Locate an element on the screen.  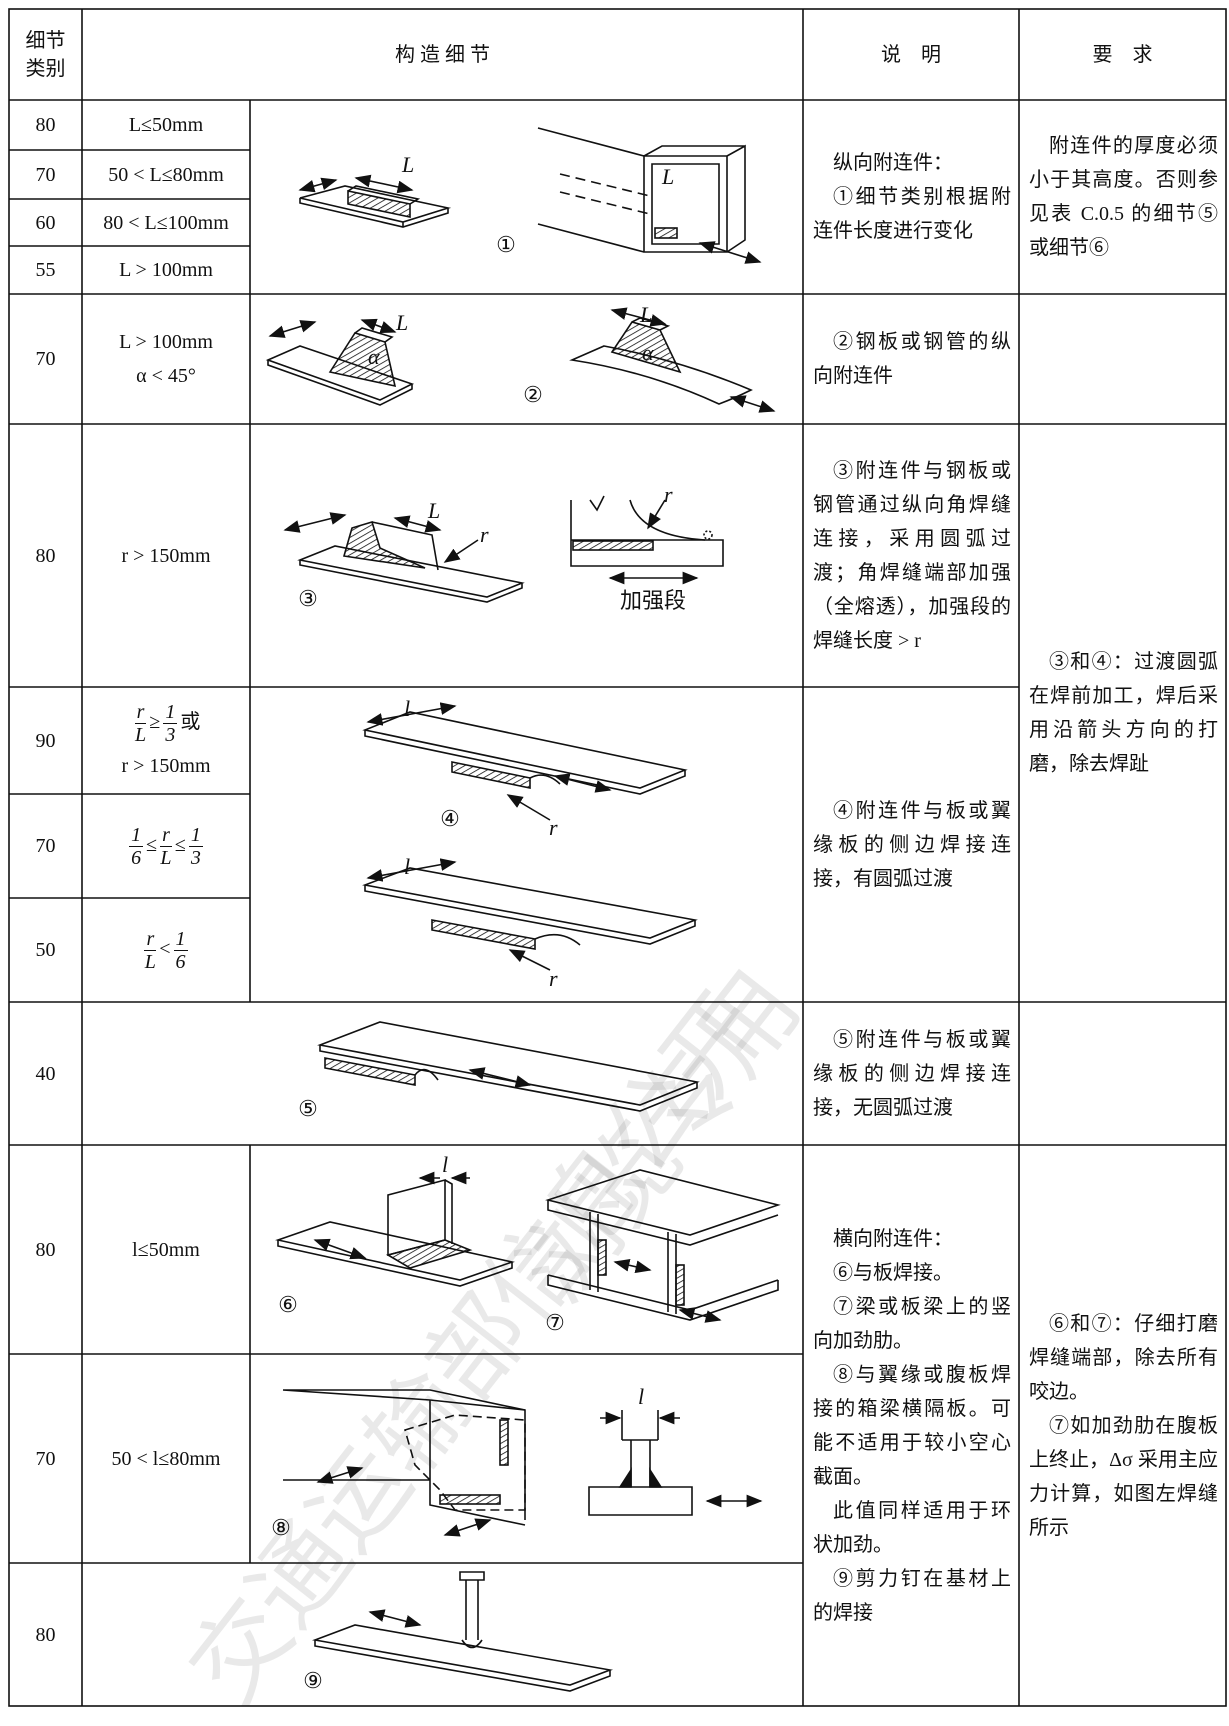
description-text: 此值同样适用于环状加劲。 is located at coordinates (912, 1527).